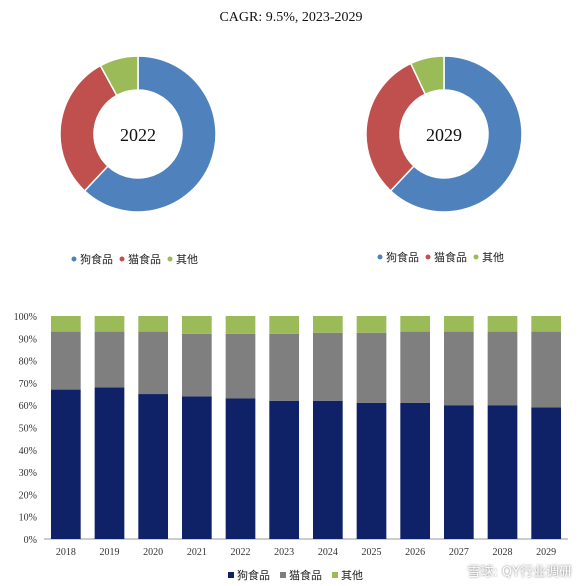  Describe the element at coordinates (503, 552) in the screenshot. I see `x-tick-label: 2028` at that location.